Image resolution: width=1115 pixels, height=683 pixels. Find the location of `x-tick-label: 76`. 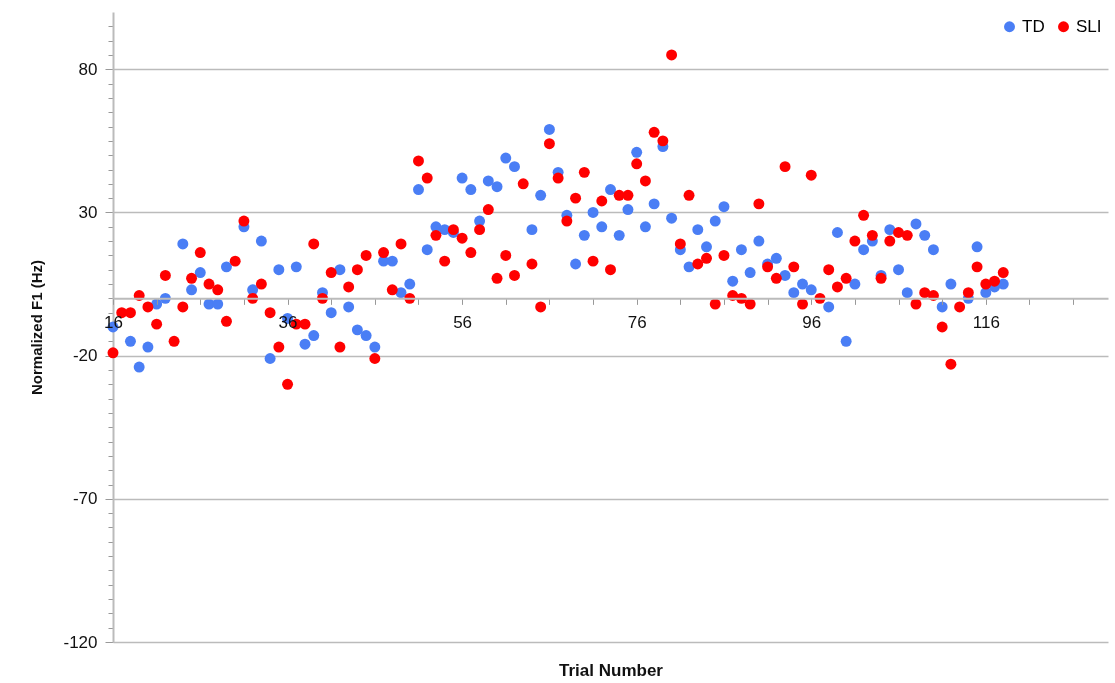

x-tick-label: 76 is located at coordinates (637, 322).